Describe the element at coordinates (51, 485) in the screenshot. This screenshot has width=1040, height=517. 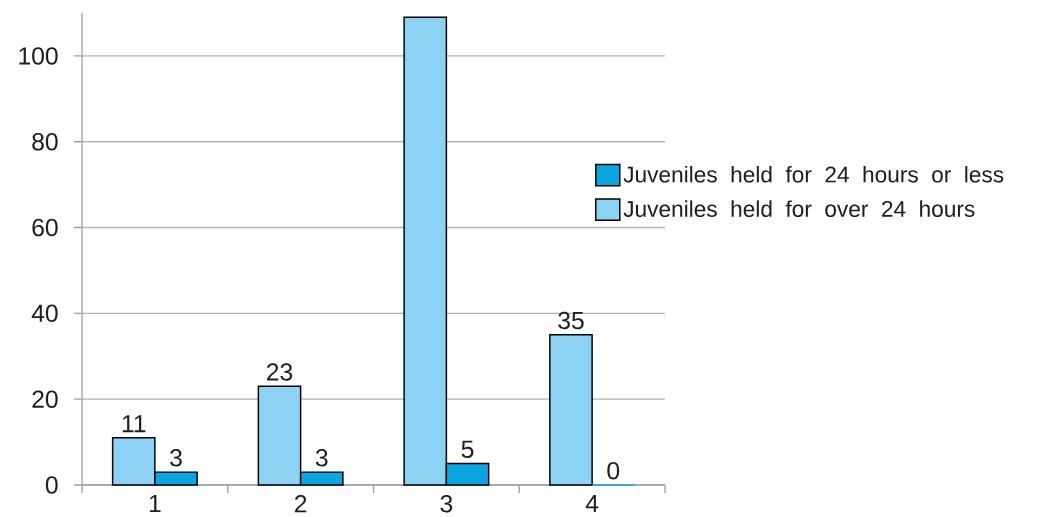
I see `y-tick-label: 0` at that location.